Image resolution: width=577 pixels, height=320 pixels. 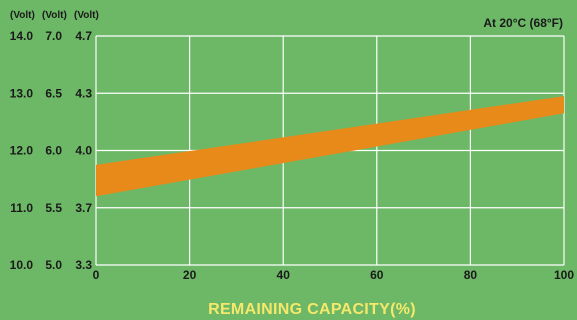 What do you see at coordinates (22, 36) in the screenshot?
I see `y-tick-label: 14.0` at bounding box center [22, 36].